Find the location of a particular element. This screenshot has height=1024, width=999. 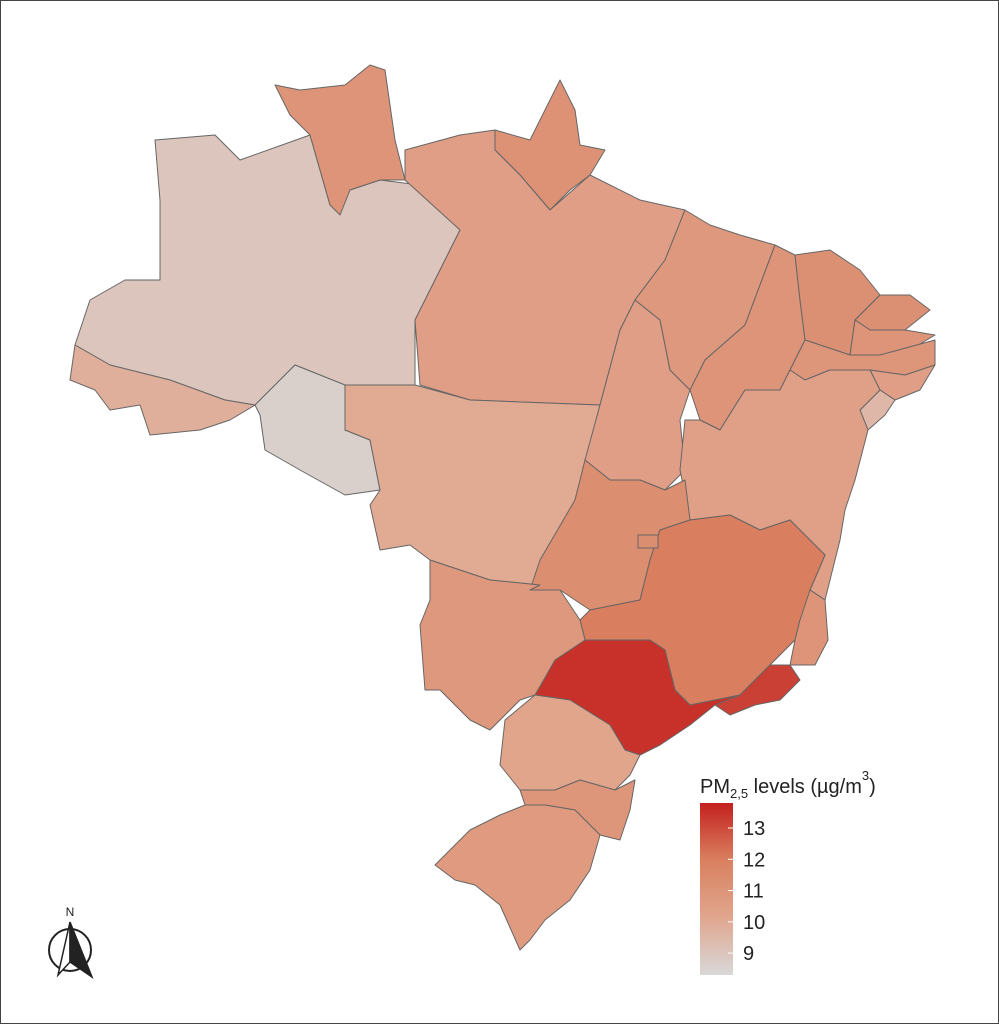

legend-title-part: levels (µg/m is located at coordinates (805, 787).